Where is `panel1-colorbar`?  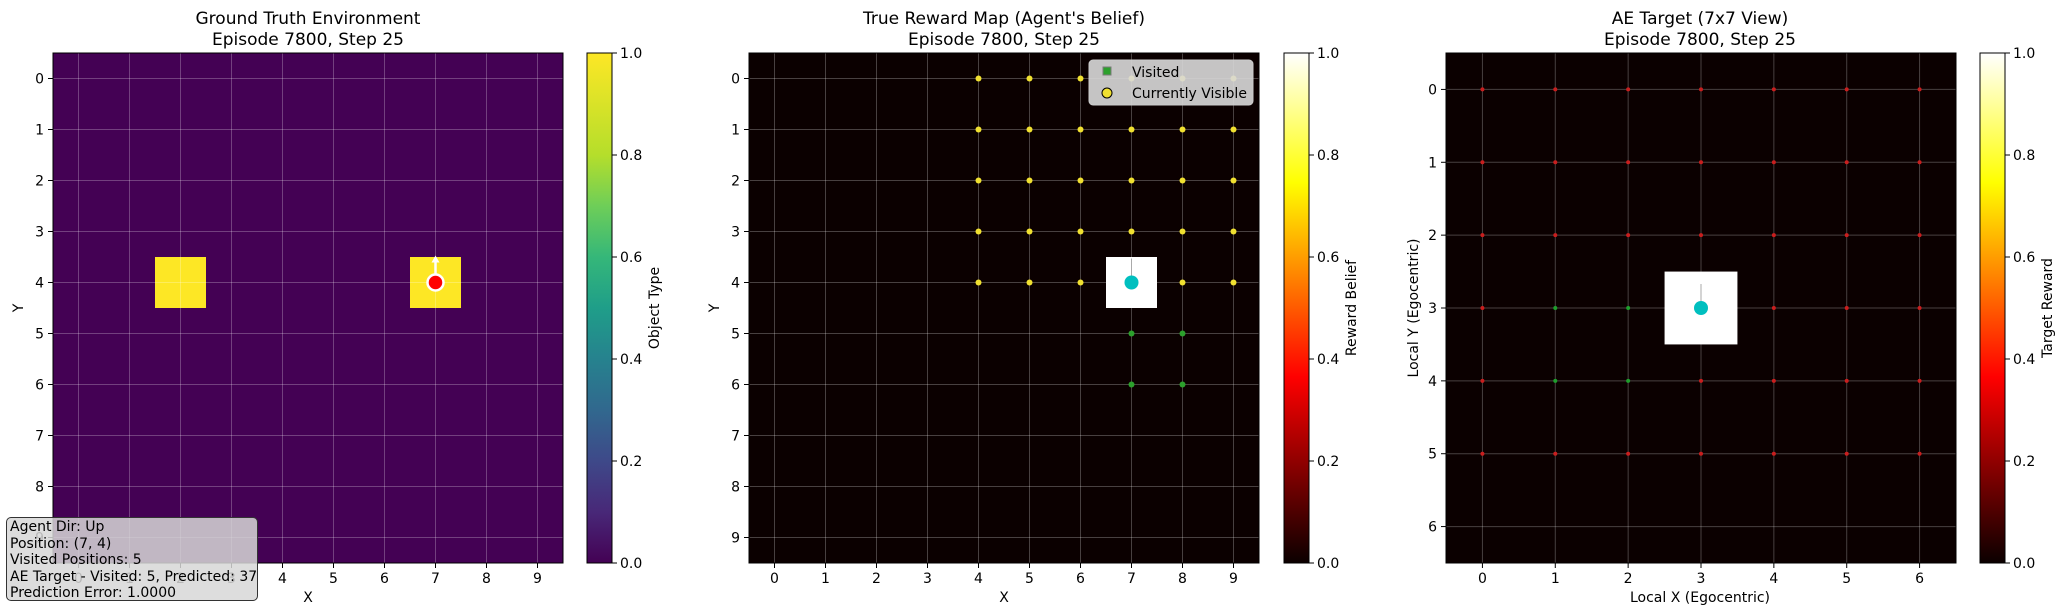 panel1-colorbar is located at coordinates (599, 308).